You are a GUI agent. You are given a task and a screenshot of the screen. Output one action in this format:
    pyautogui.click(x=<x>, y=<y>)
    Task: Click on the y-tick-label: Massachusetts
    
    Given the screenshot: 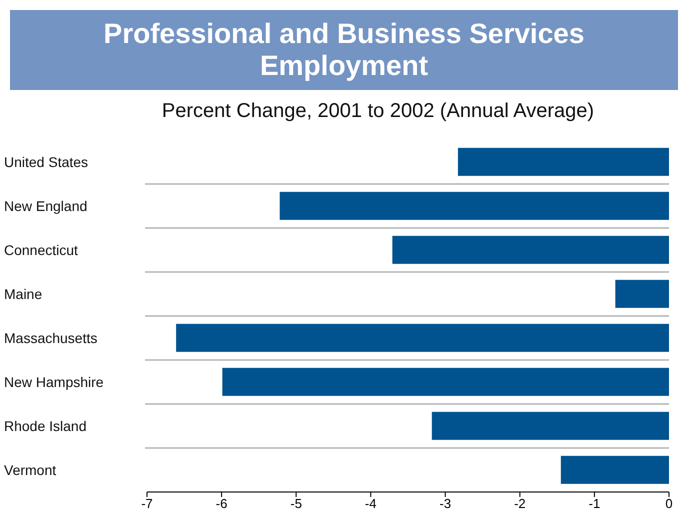 What is the action you would take?
    pyautogui.click(x=51, y=338)
    